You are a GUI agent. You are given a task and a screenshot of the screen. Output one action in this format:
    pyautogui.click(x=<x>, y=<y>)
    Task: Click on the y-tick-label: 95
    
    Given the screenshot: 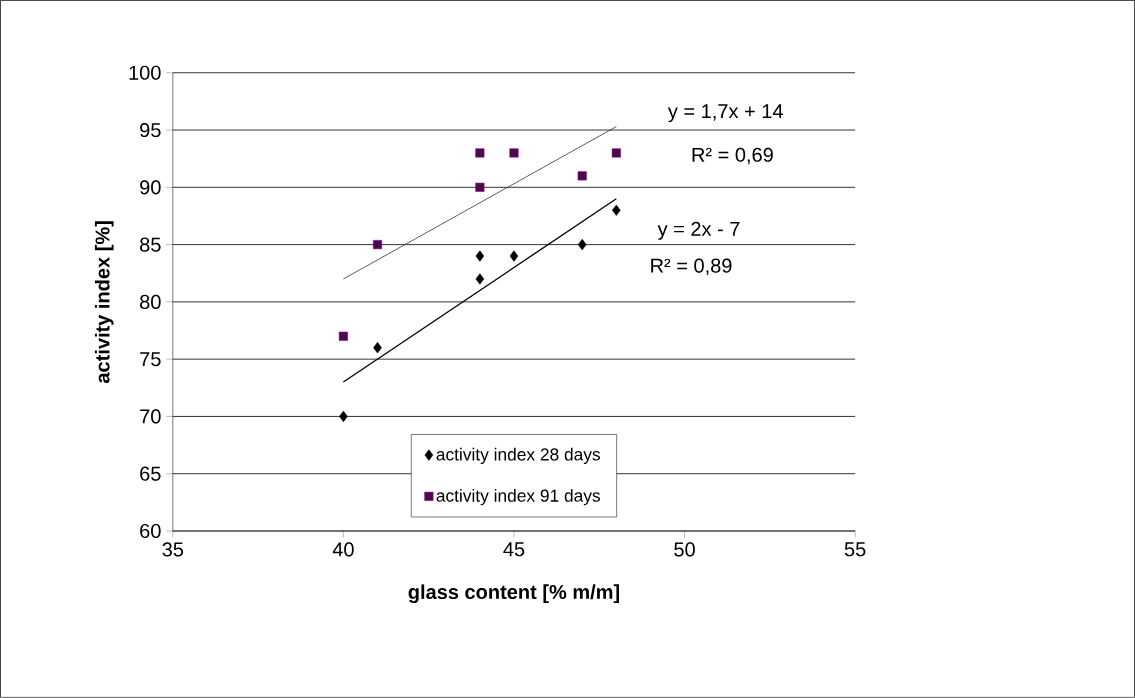 What is the action you would take?
    pyautogui.click(x=150, y=130)
    